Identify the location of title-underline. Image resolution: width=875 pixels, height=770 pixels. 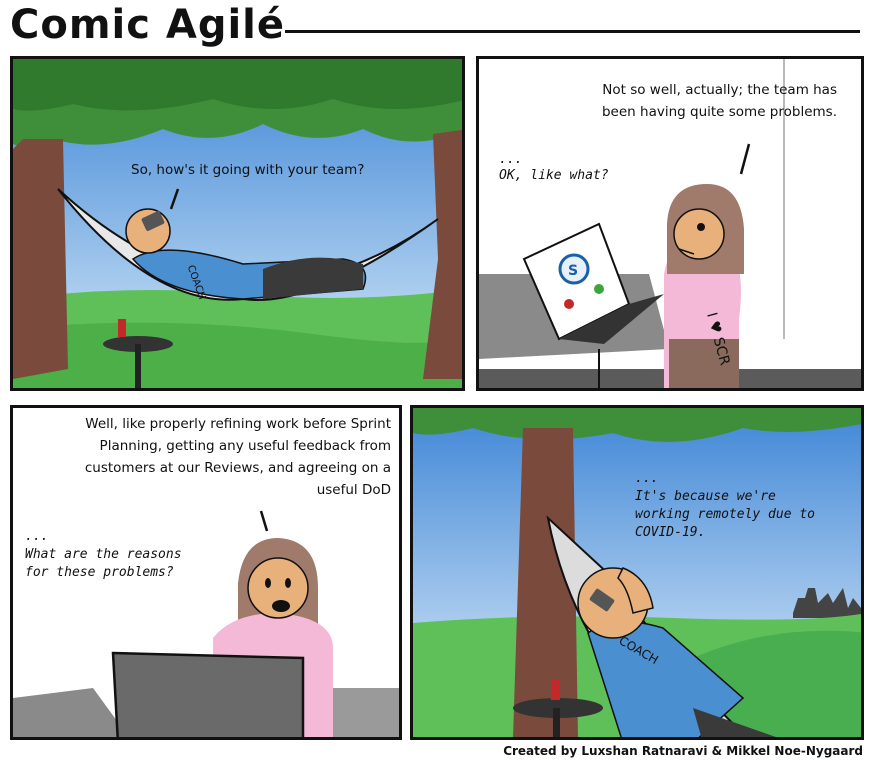
(572, 31).